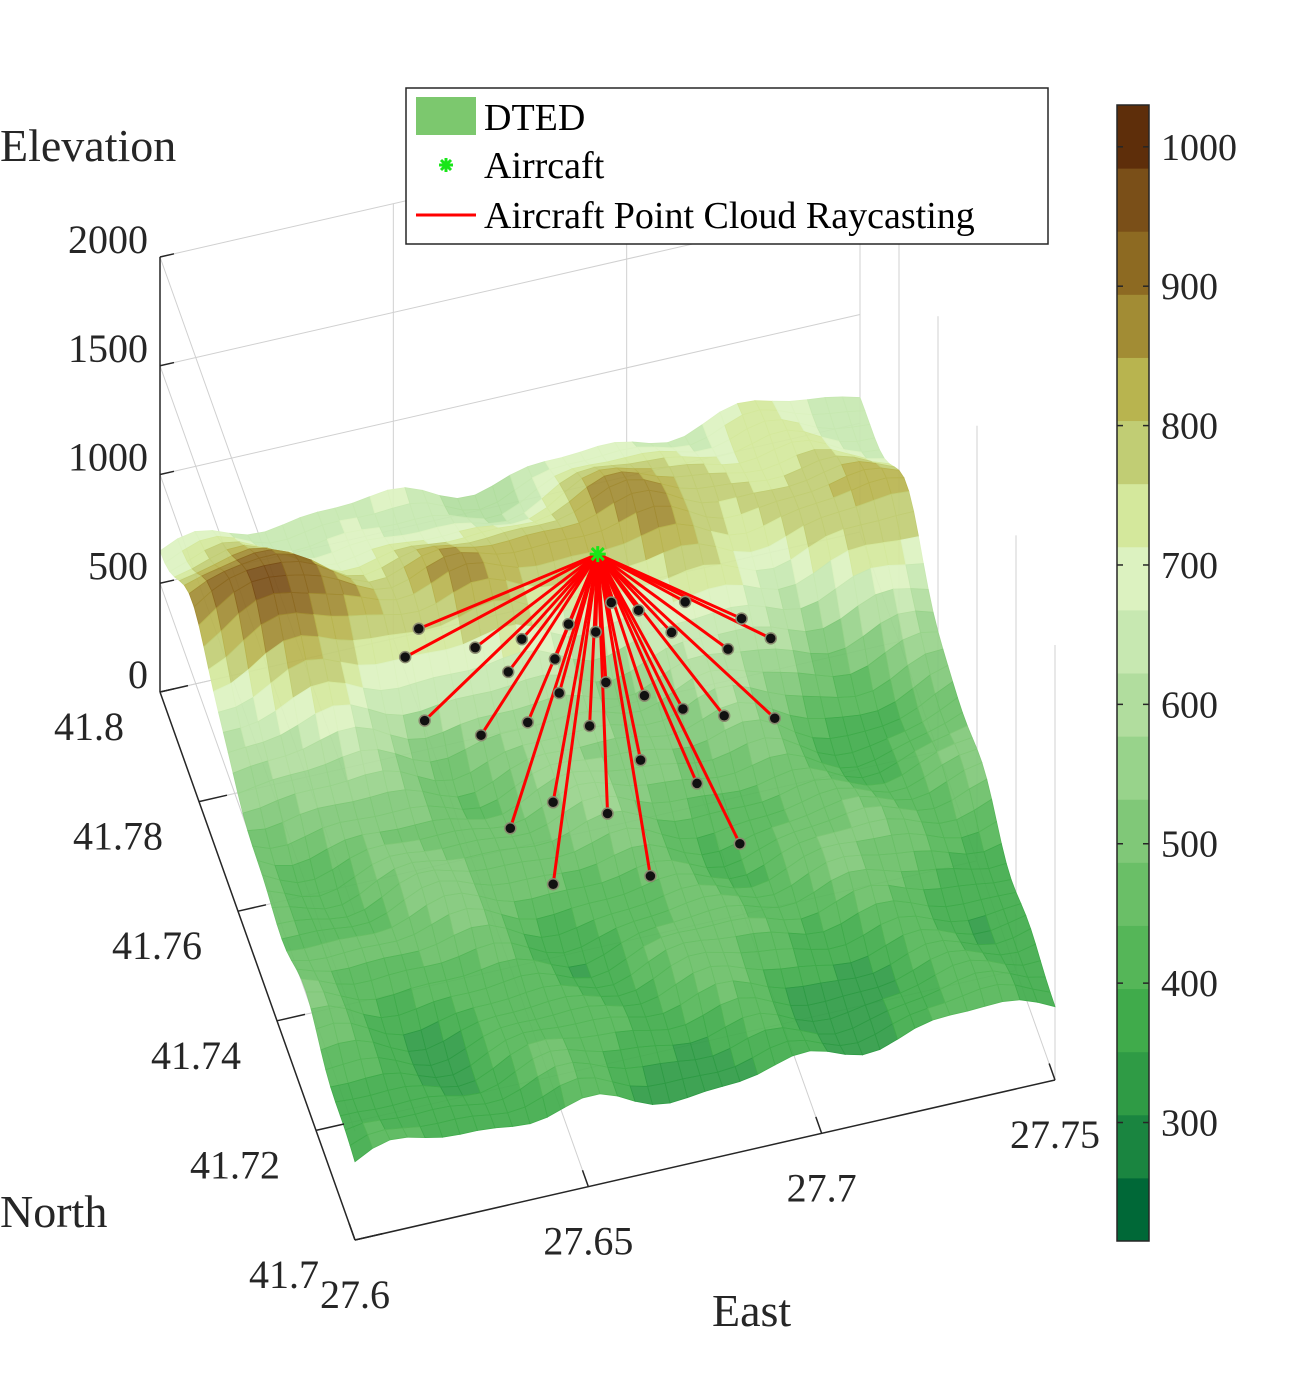 This screenshot has width=1302, height=1394. I want to click on y-tick-label: 41.8, so click(89, 726).